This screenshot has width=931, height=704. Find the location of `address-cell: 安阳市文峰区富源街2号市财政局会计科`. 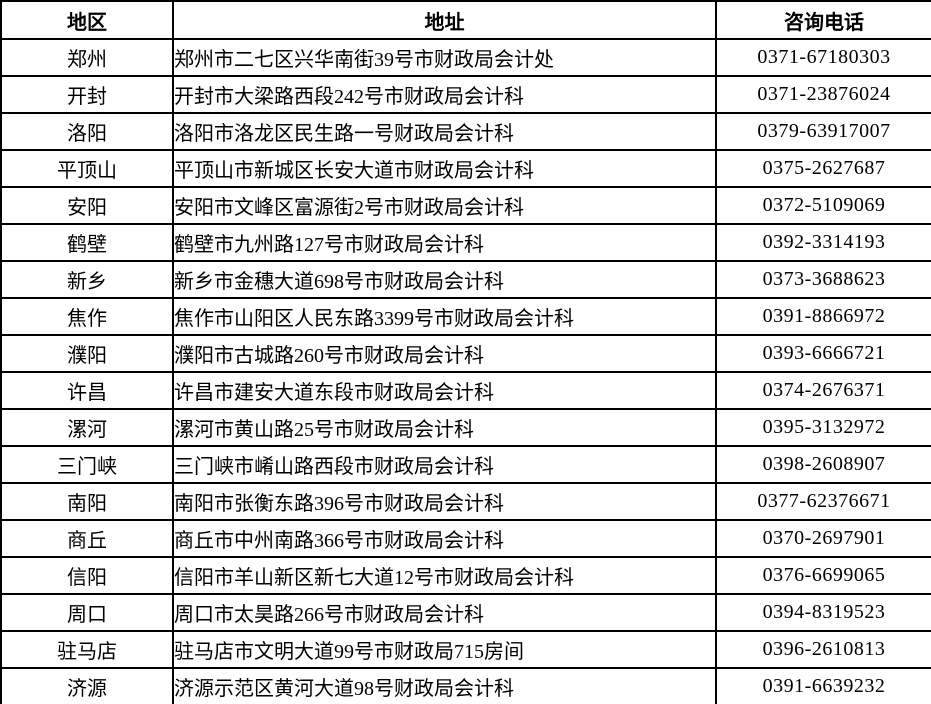

address-cell: 安阳市文峰区富源街2号市财政局会计科 is located at coordinates (444, 205).